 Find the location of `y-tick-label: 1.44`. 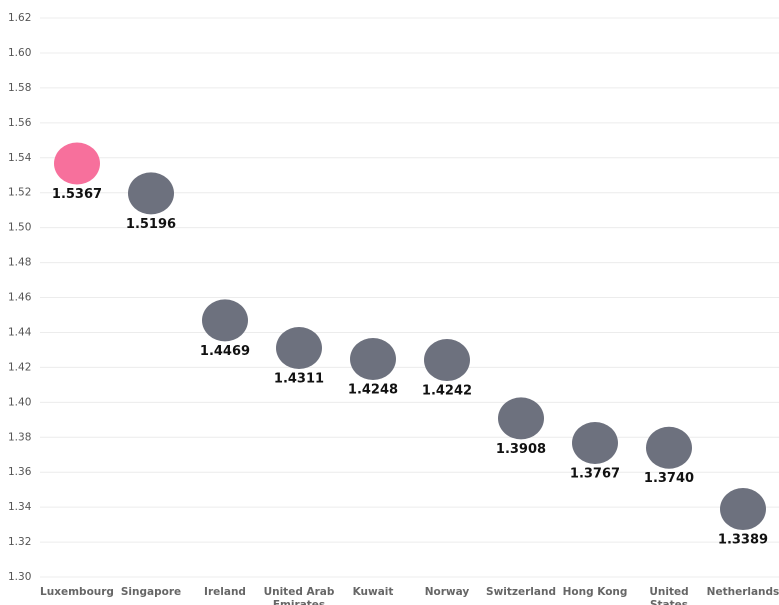

y-tick-label: 1.44 is located at coordinates (20, 332).